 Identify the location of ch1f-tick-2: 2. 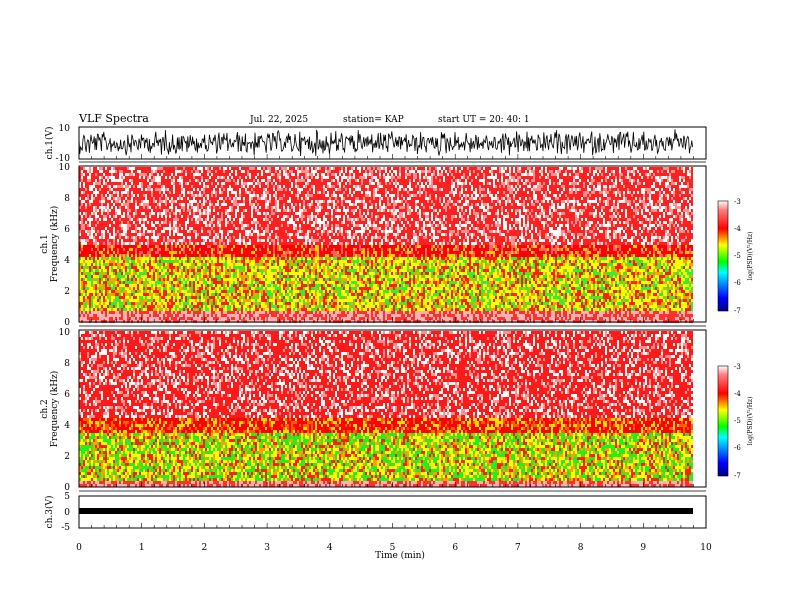
(67, 292).